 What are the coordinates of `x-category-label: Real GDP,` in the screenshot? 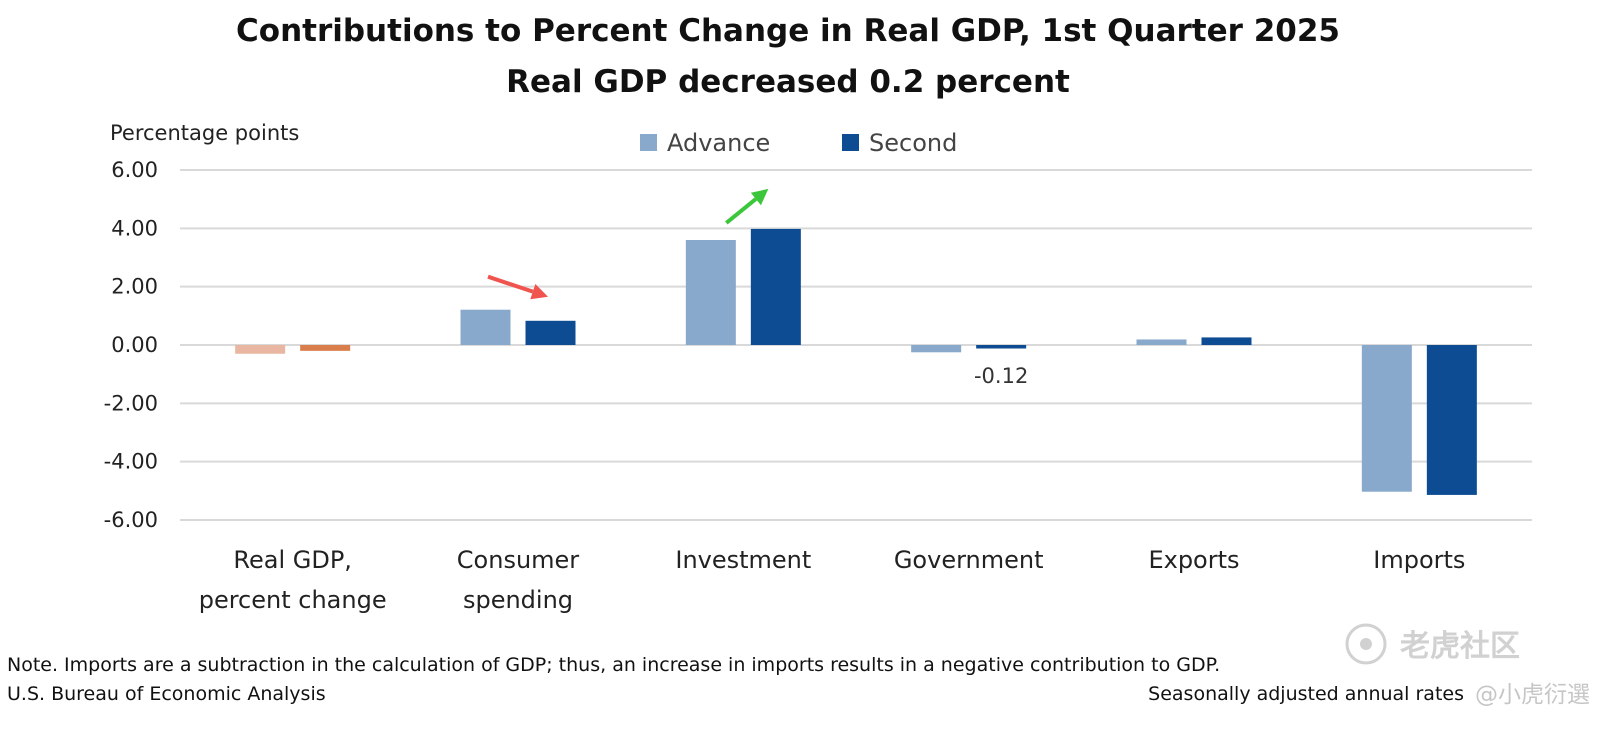 It's located at (292, 560).